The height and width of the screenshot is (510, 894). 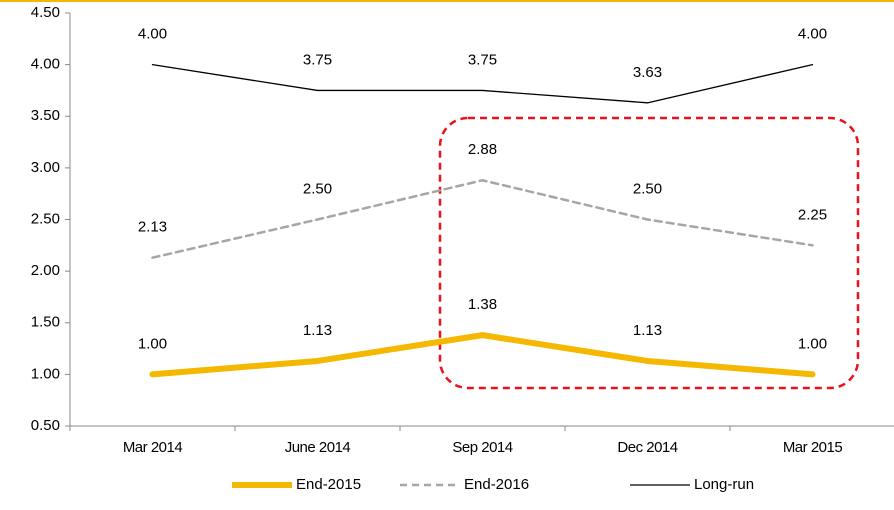 I want to click on y-tick-label: 4.50, so click(x=45, y=12).